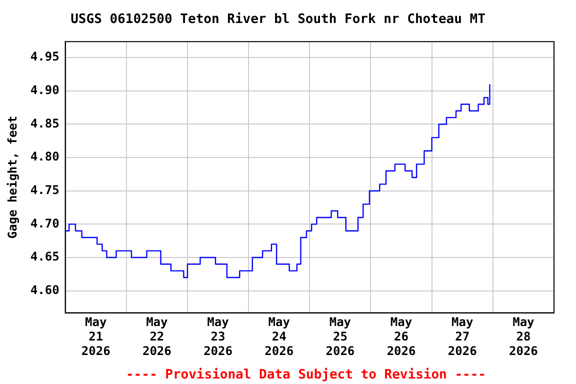 The image size is (576, 384). I want to click on x-tick-label: May 26 2026, so click(401, 336).